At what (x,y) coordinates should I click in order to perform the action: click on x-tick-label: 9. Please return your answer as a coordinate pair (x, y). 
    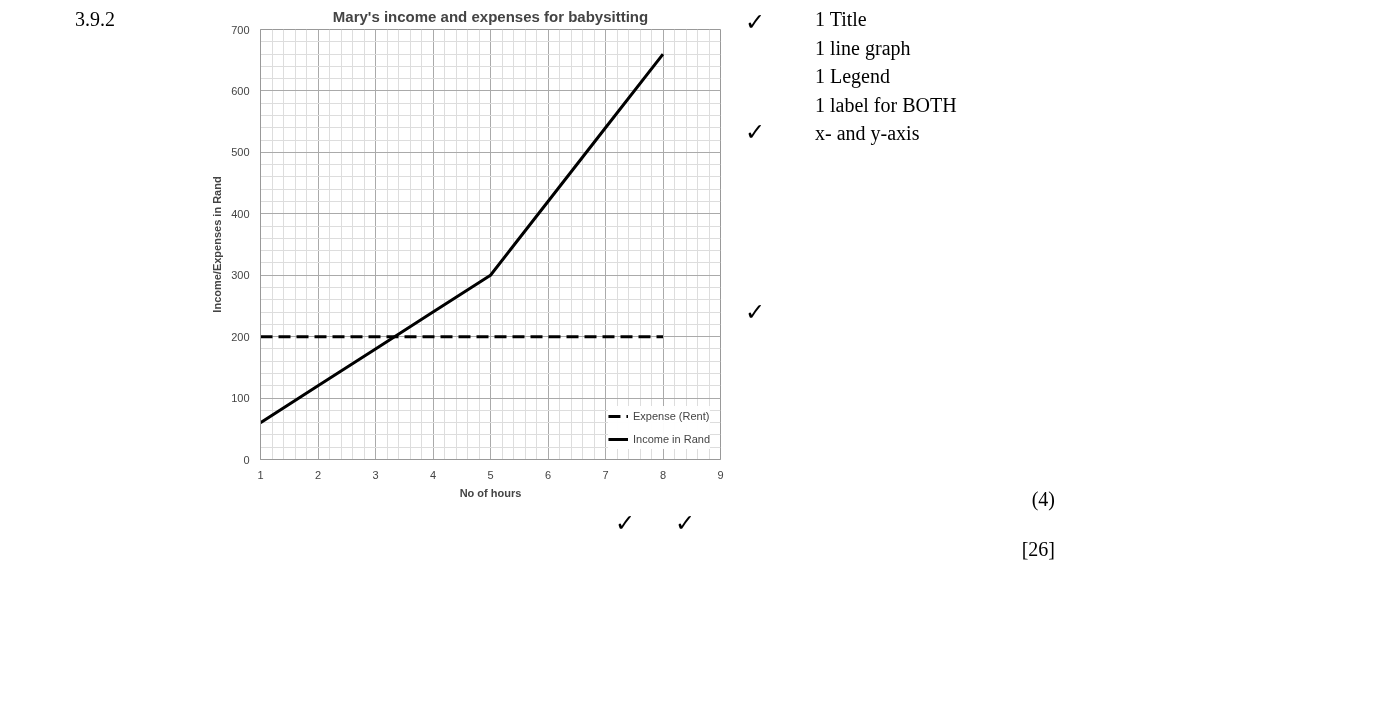
    Looking at the image, I should click on (720, 474).